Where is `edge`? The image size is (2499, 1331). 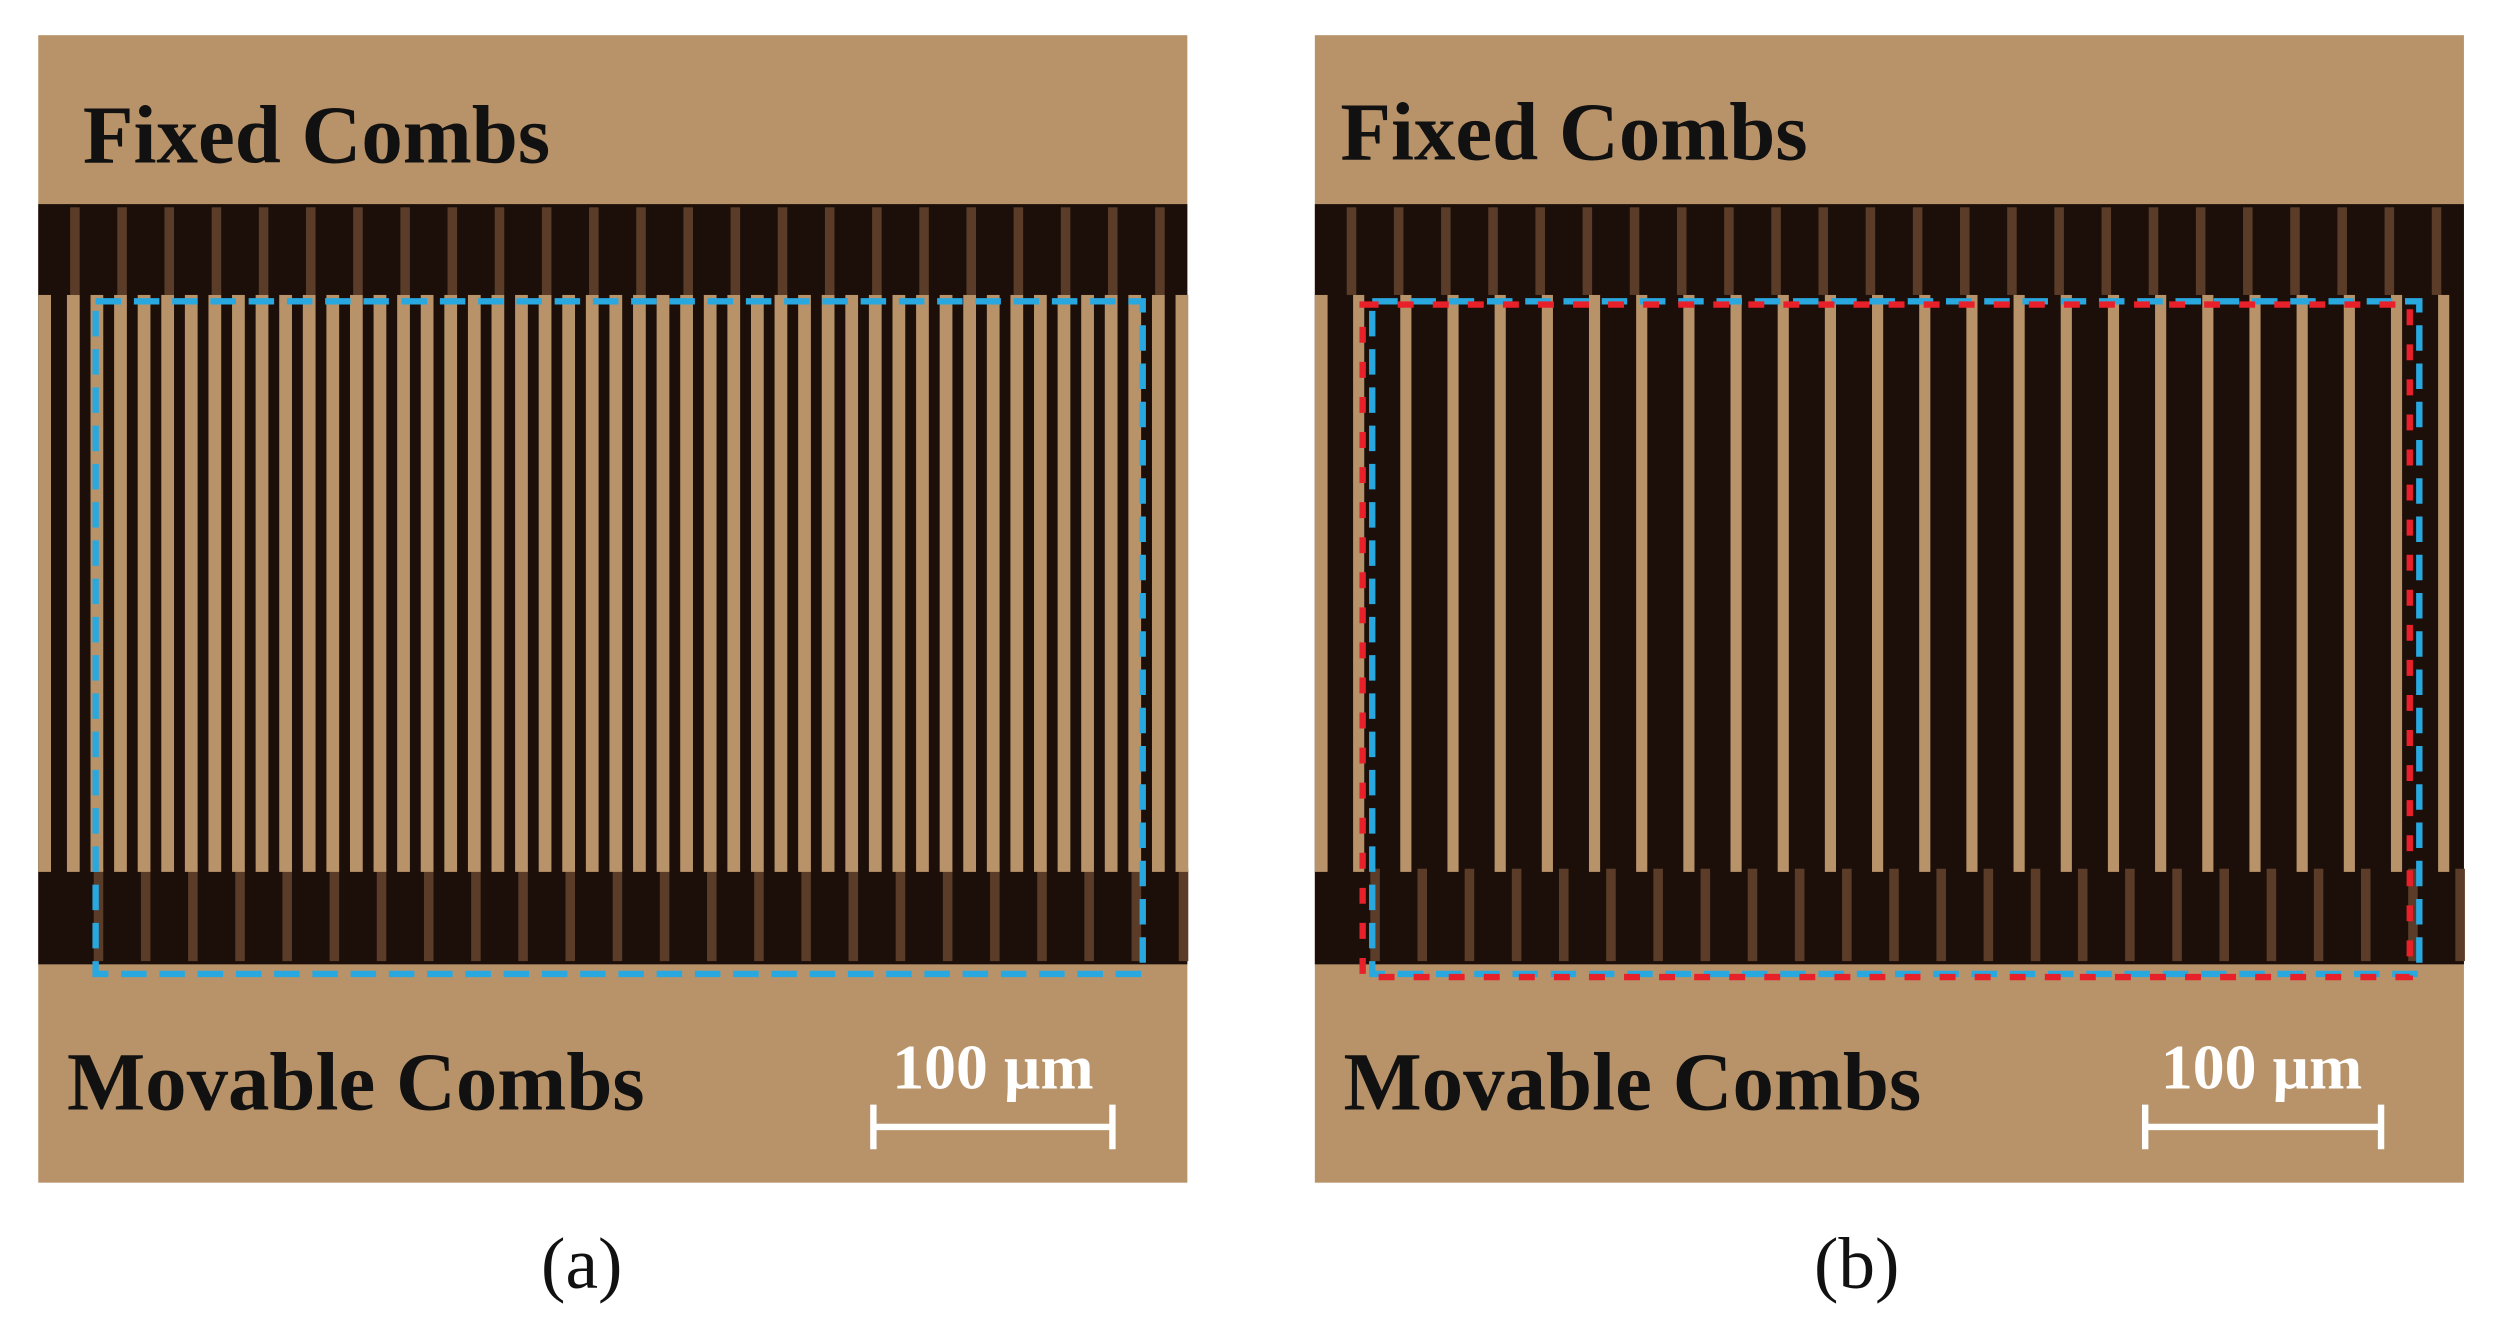 edge is located at coordinates (44, 583).